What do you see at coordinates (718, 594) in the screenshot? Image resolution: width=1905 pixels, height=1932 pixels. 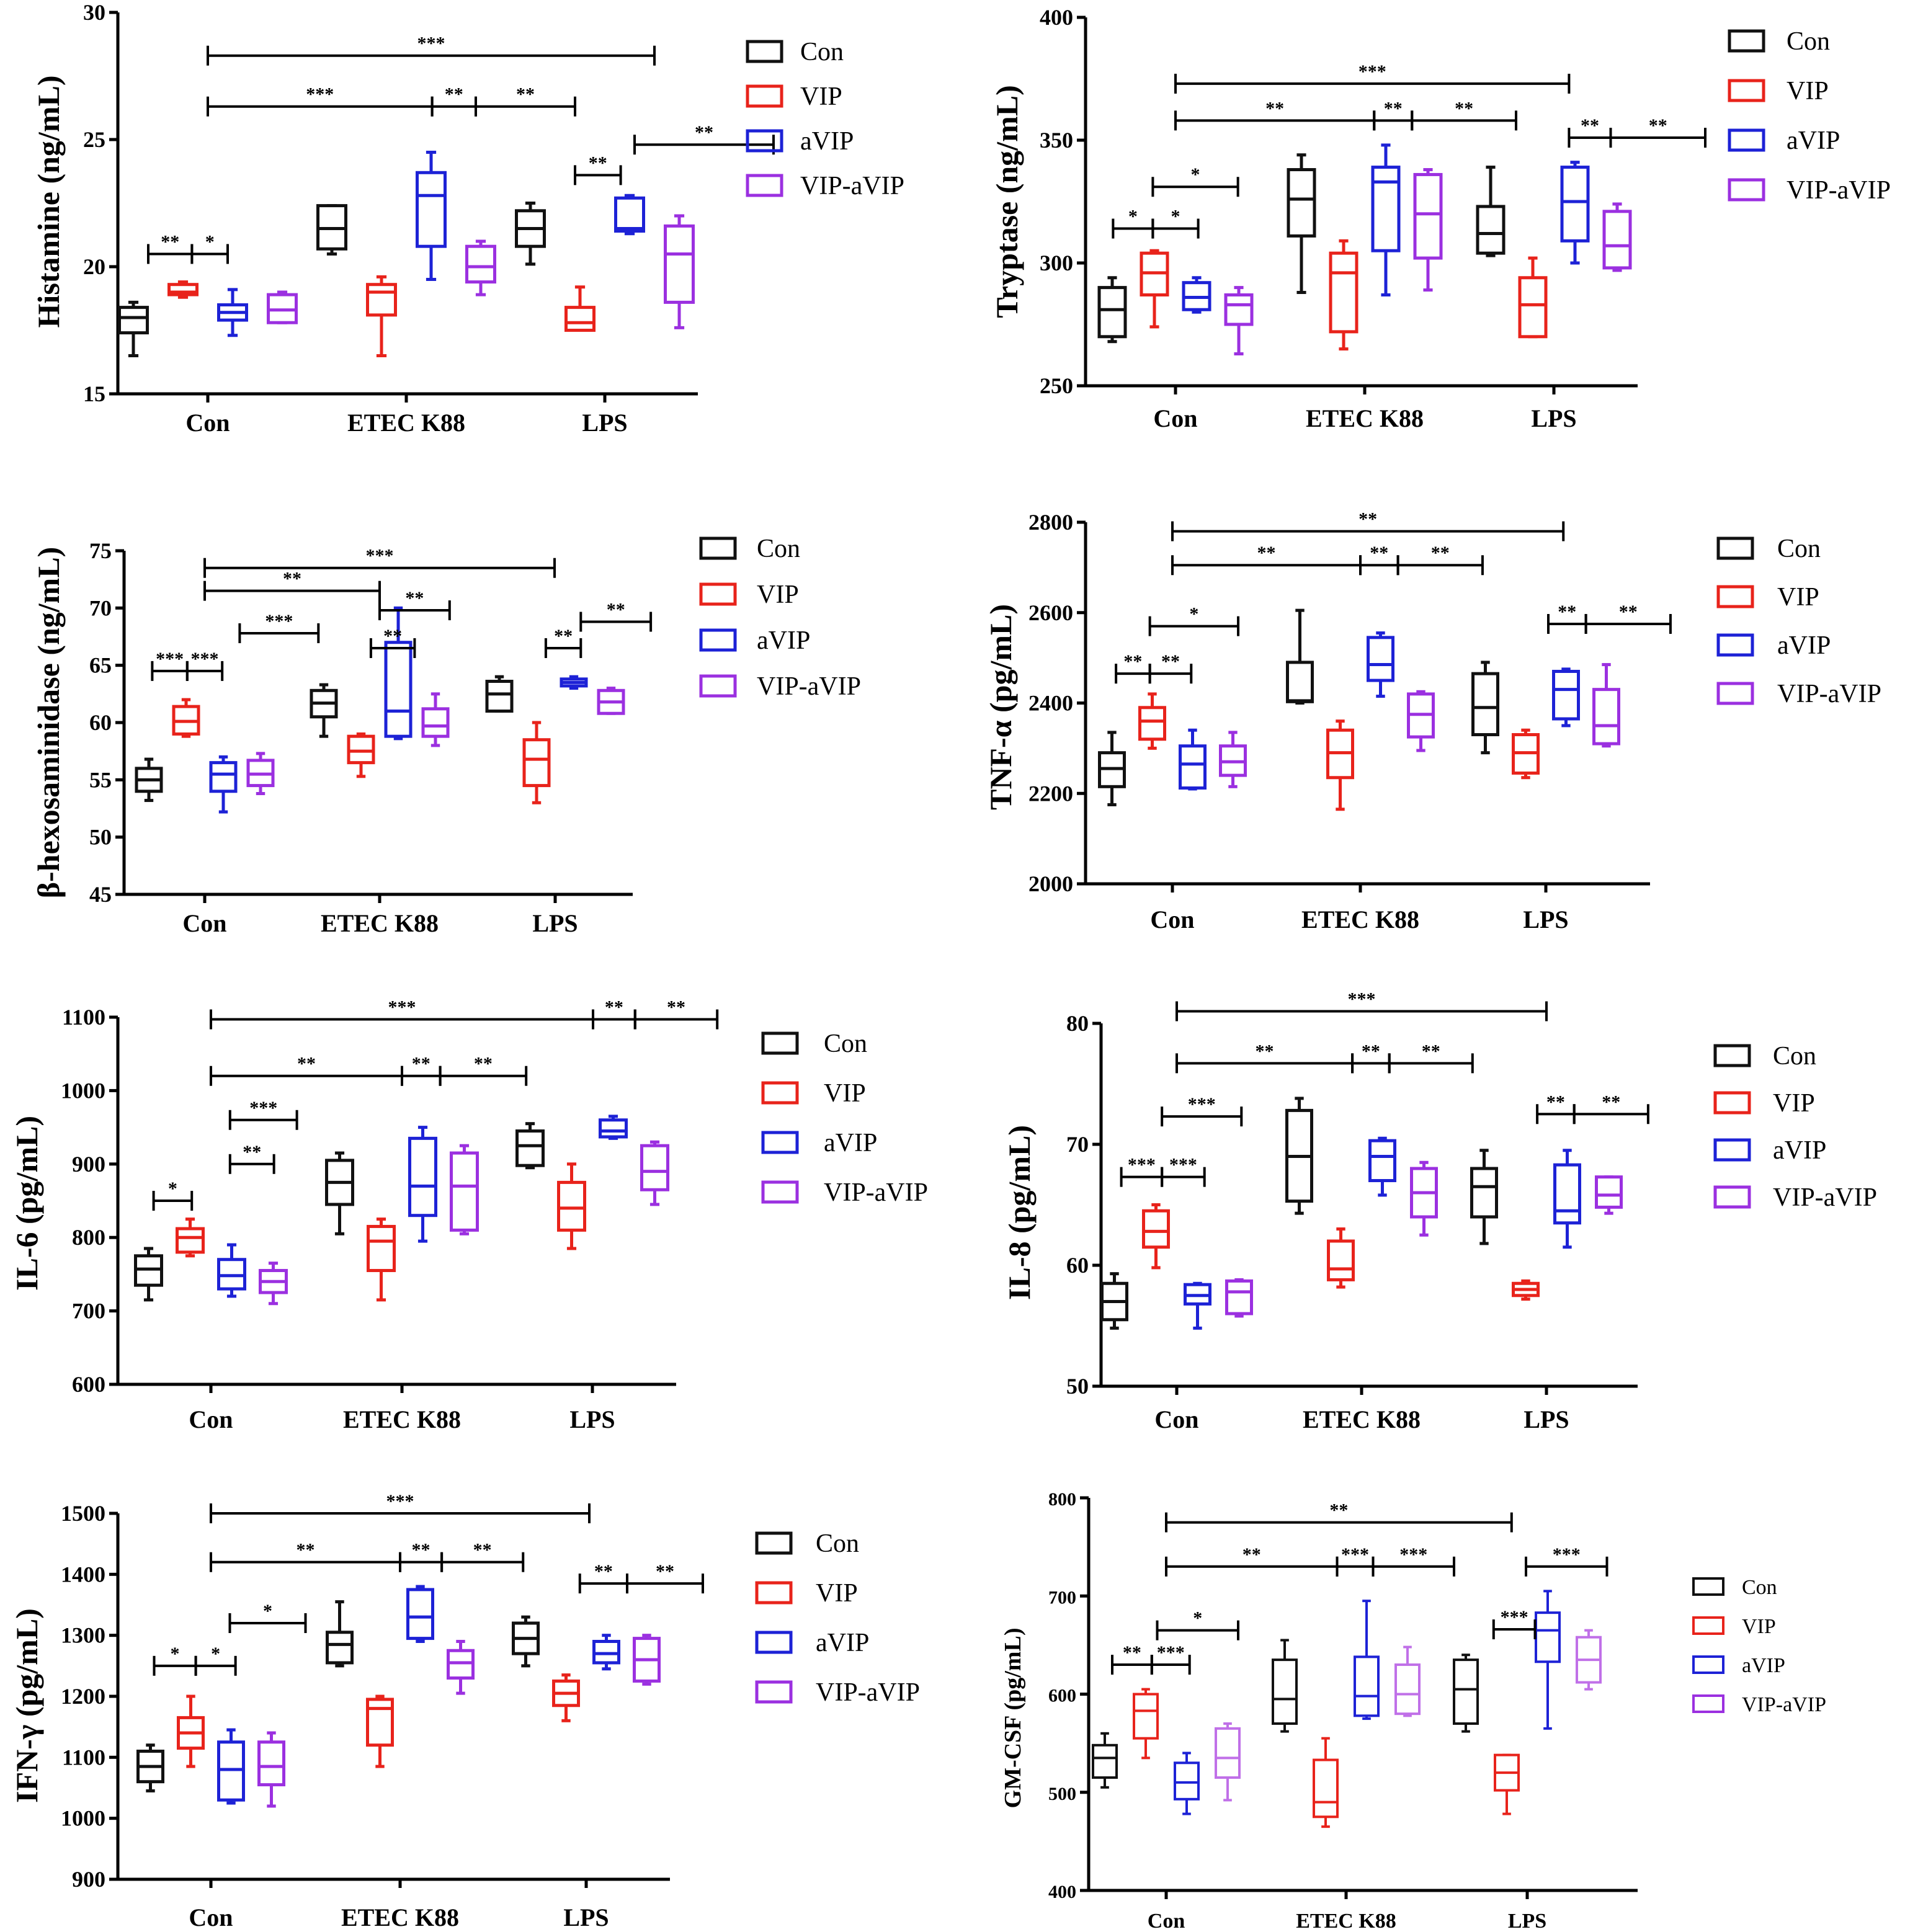 I see `legend-swatch-vip` at bounding box center [718, 594].